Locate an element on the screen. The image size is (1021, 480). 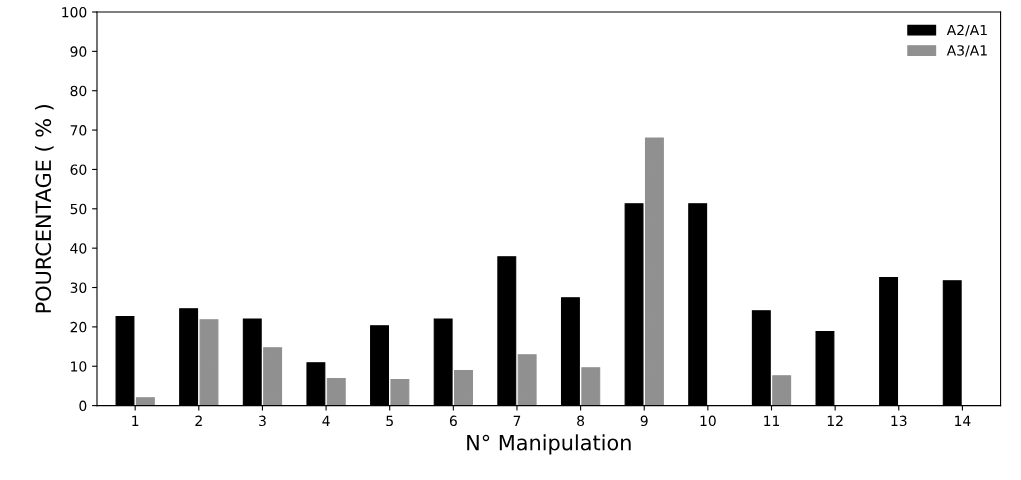
x-tick-label: 14 is located at coordinates (963, 420).